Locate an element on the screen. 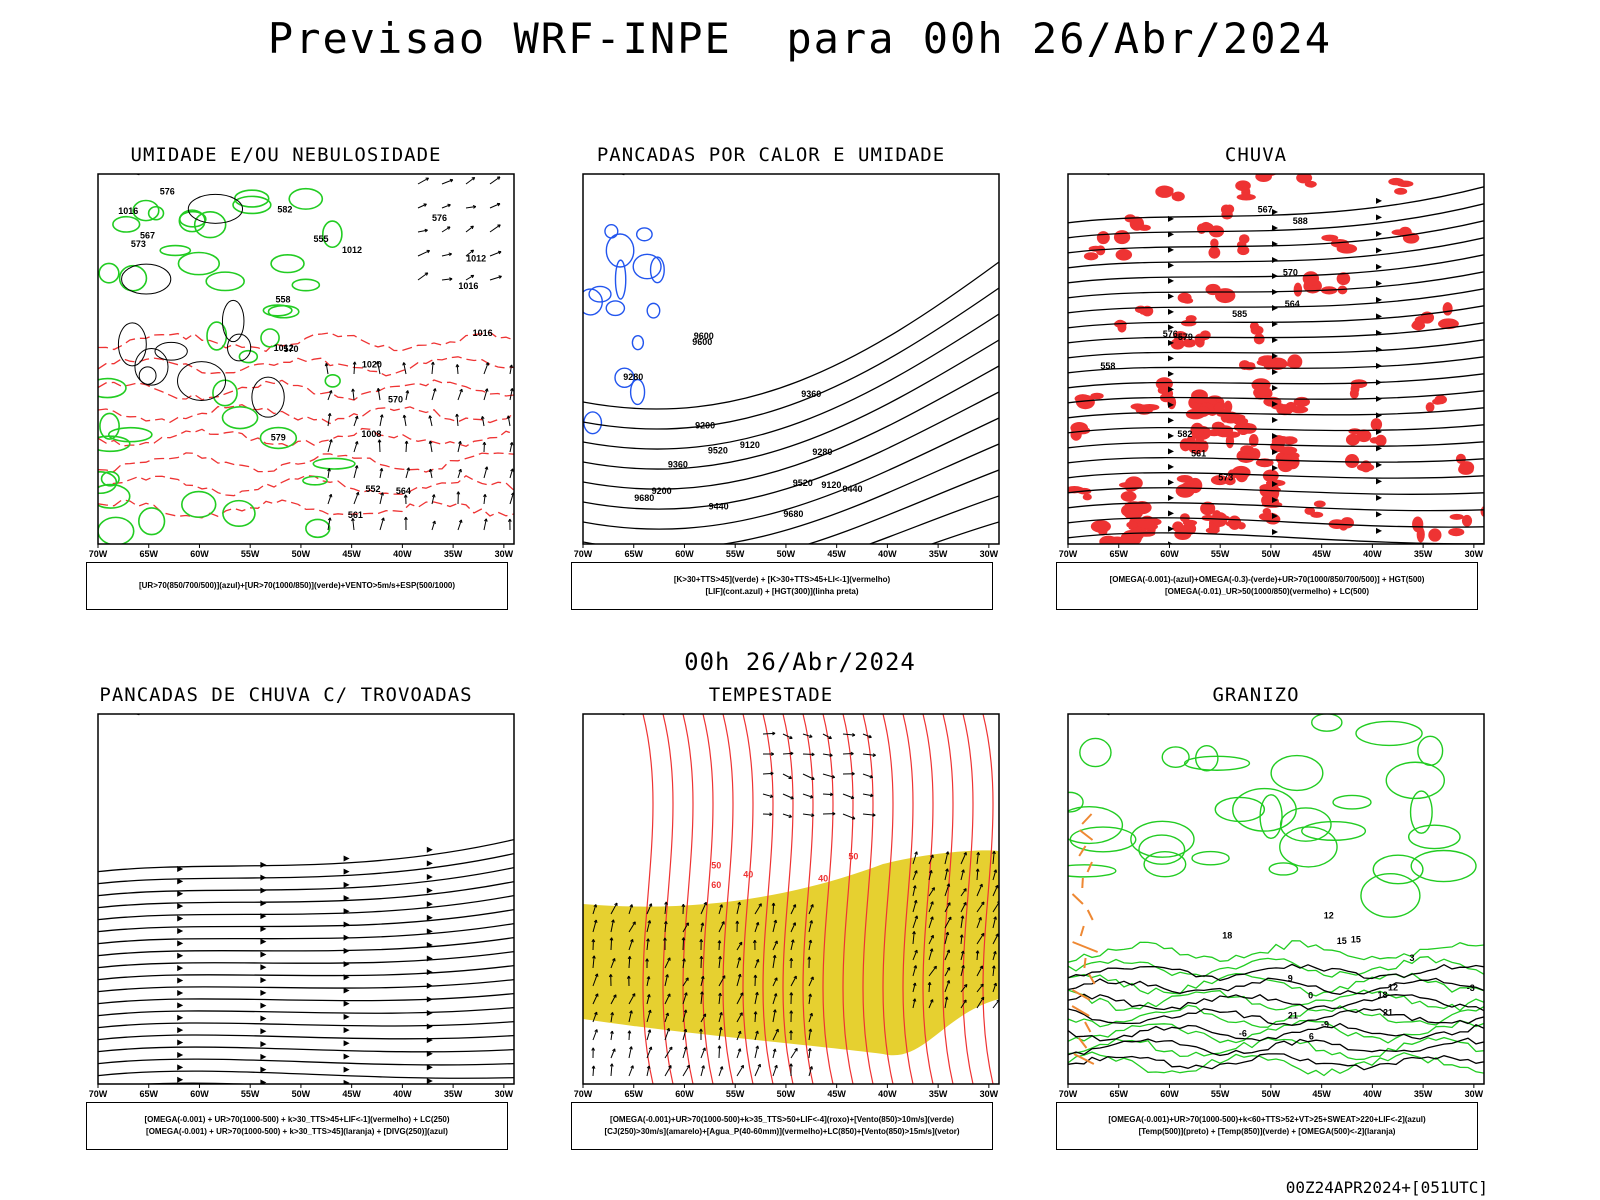  lc850-contour is located at coordinates (788, 899).